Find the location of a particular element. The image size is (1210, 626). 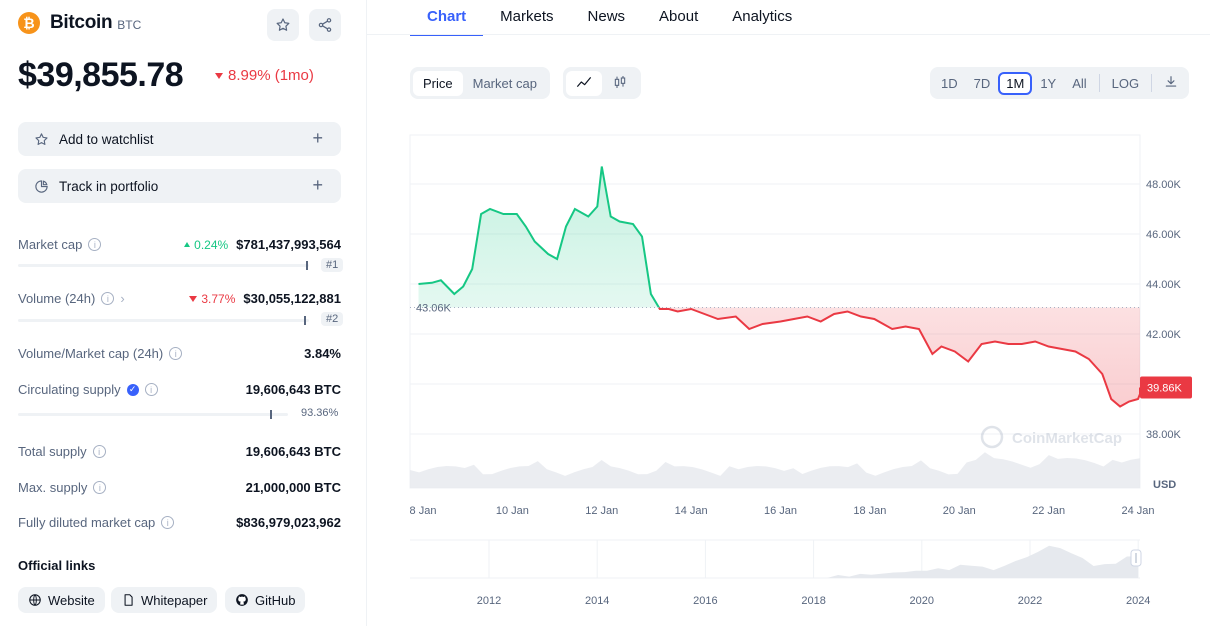

market-cap-value: $781,437,993,564 is located at coordinates (288, 244).